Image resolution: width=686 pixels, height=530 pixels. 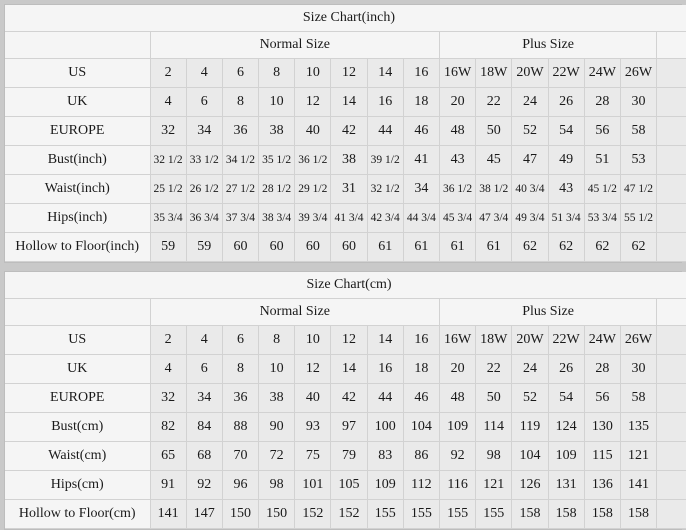 I want to click on table-cell: 20, so click(x=457, y=102).